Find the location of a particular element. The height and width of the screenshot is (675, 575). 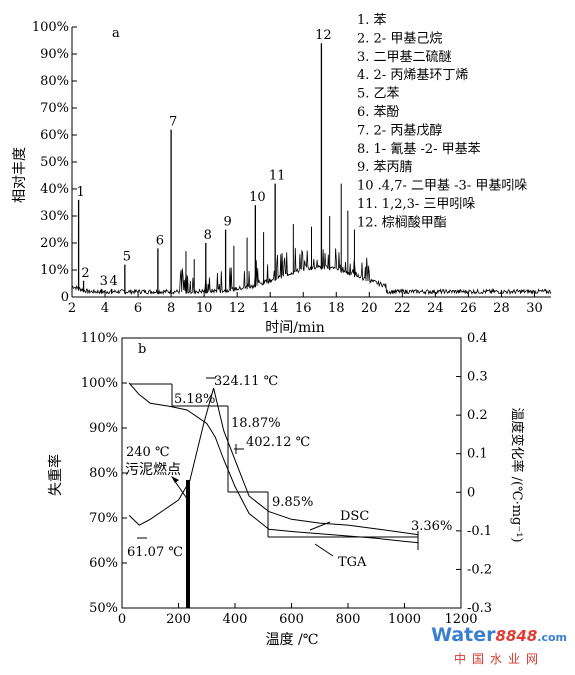

peak-label: 11 is located at coordinates (277, 176).